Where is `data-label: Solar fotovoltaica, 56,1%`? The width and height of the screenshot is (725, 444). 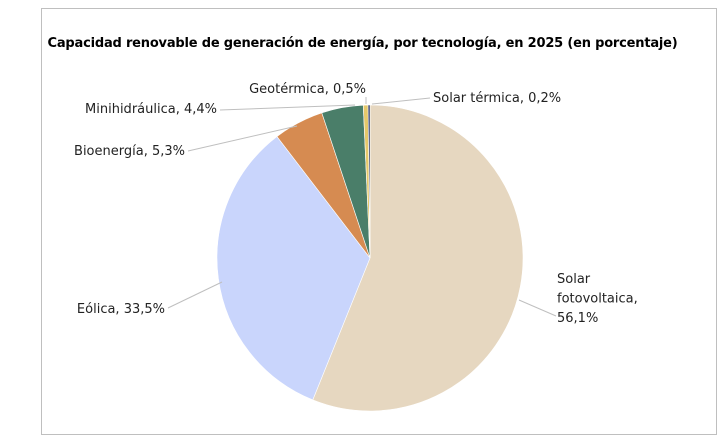 data-label: Solar fotovoltaica, 56,1% is located at coordinates (597, 299).